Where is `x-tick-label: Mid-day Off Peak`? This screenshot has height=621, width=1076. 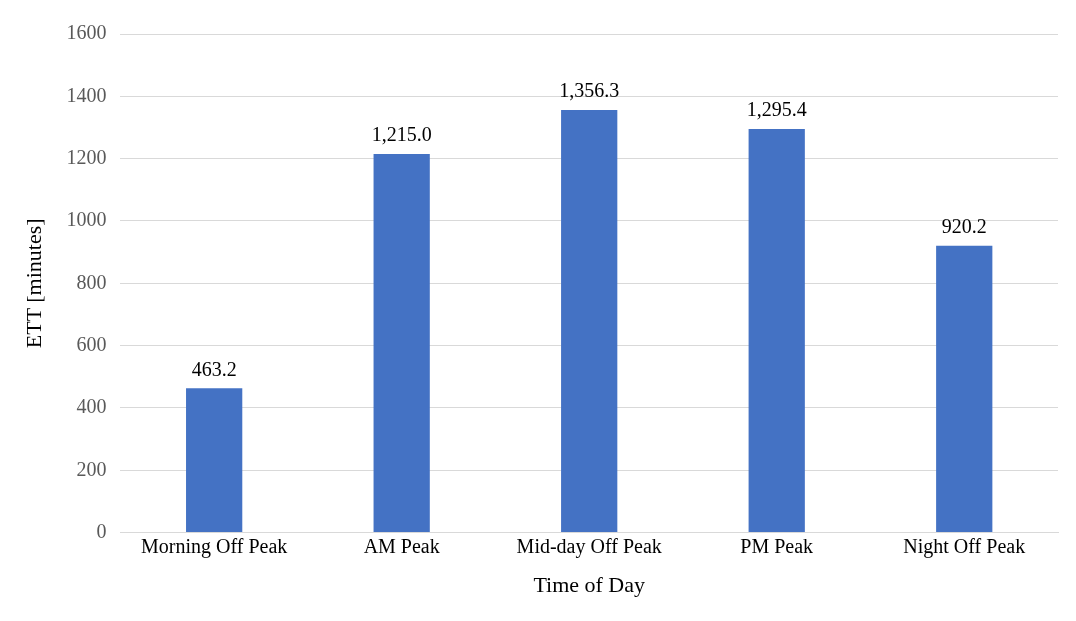
x-tick-label: Mid-day Off Peak is located at coordinates (589, 546).